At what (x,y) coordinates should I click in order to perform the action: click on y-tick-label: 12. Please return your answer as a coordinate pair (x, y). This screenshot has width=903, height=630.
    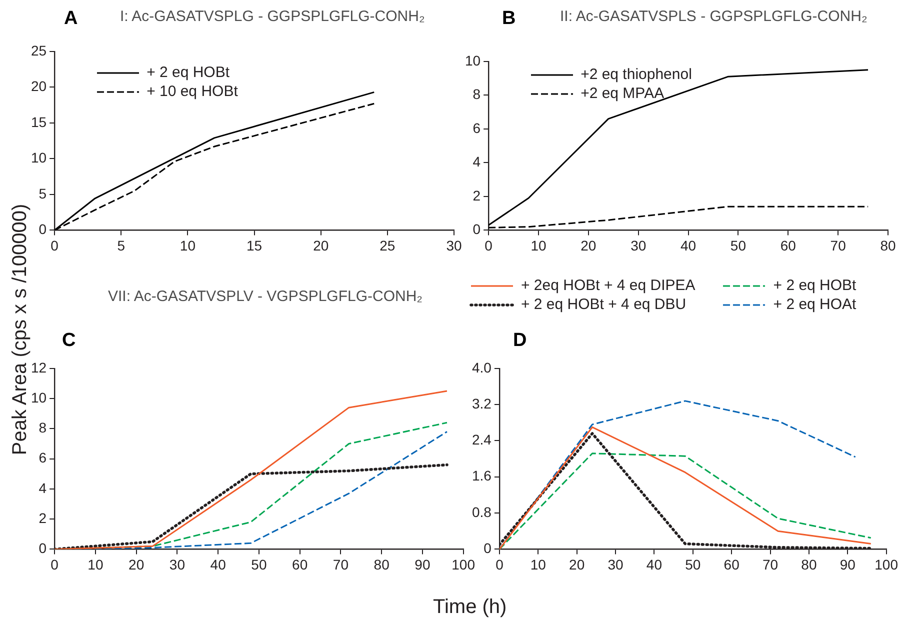
    Looking at the image, I should click on (38, 367).